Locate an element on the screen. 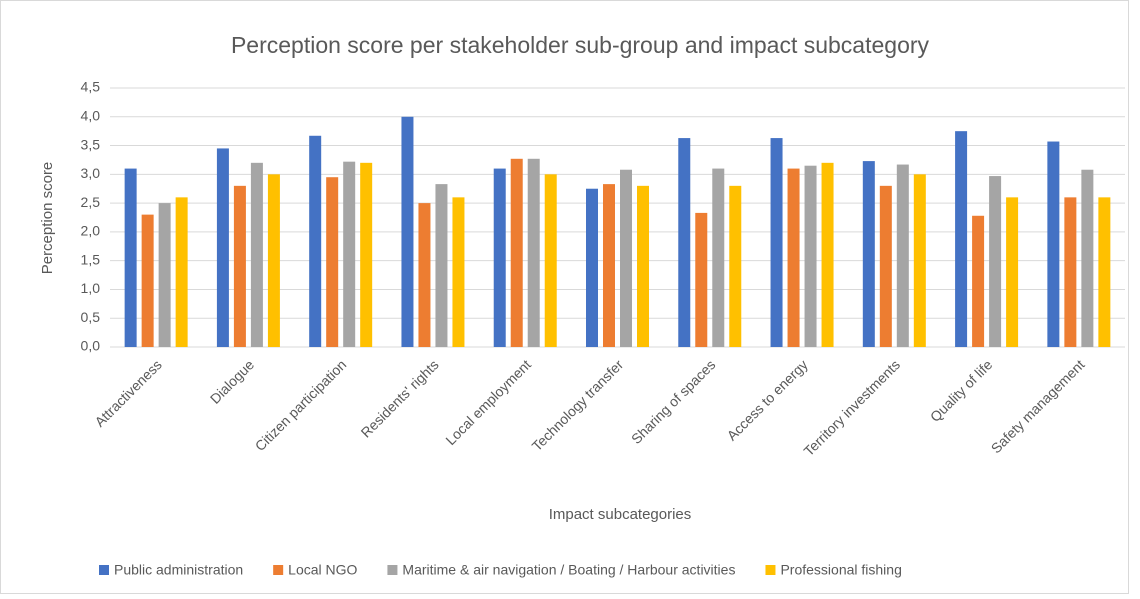 The height and width of the screenshot is (599, 1140). y-tick-label: 4,0 is located at coordinates (91, 115).